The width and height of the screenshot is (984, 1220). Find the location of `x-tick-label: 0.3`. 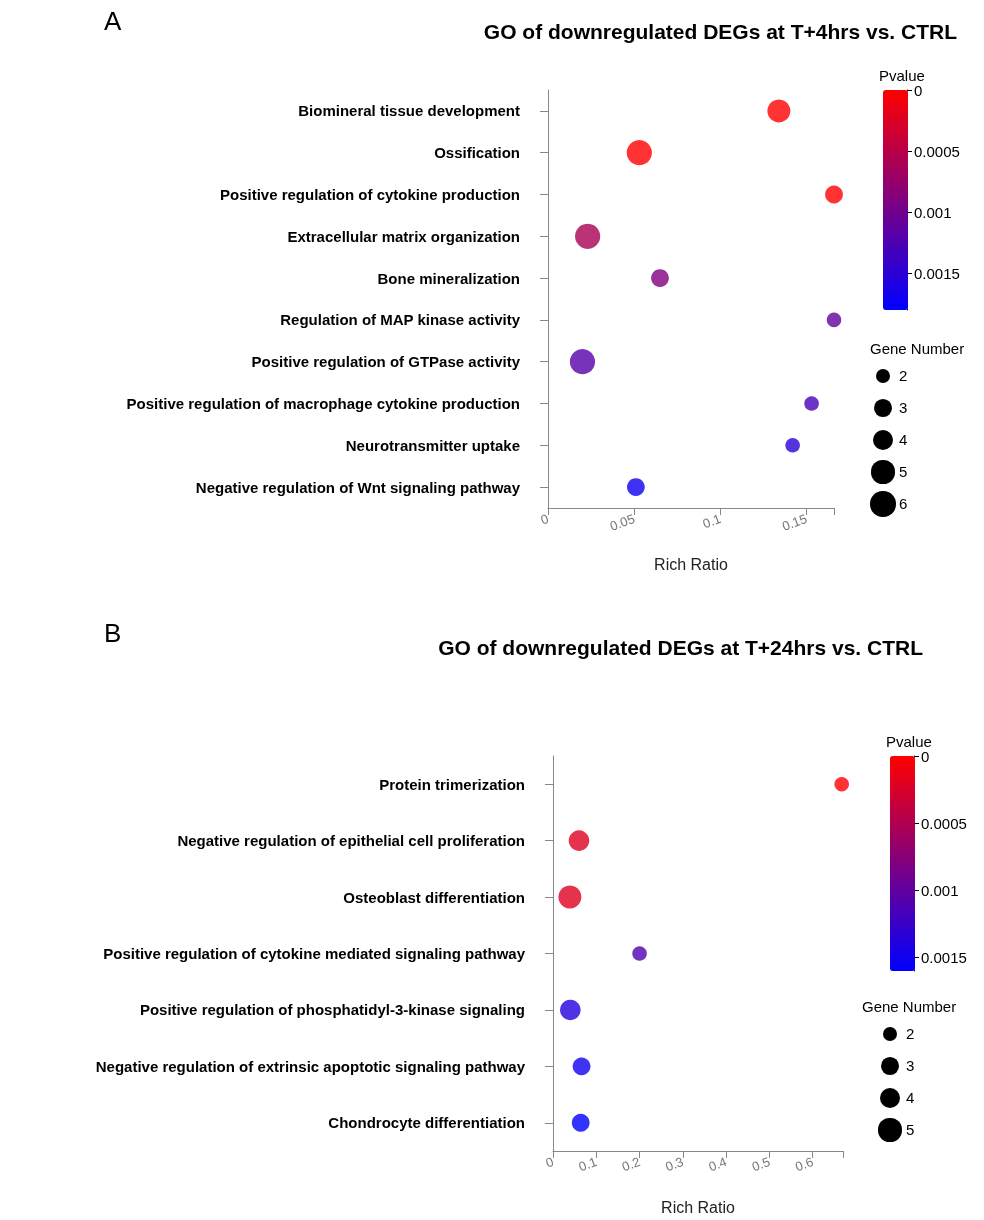

x-tick-label: 0.3 is located at coordinates (674, 1164).